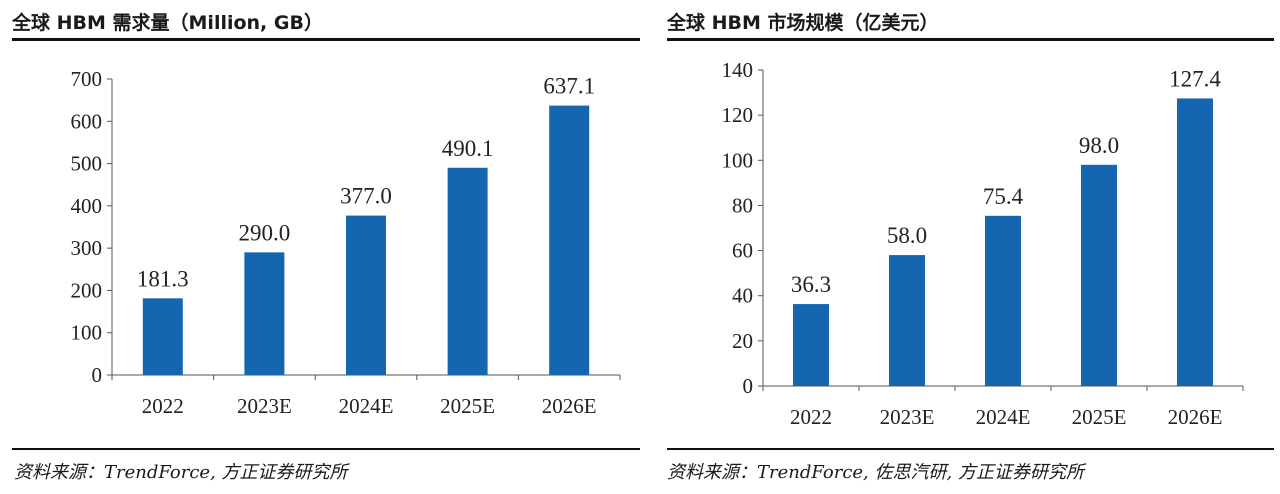  I want to click on data-label: 290.0, so click(265, 232).